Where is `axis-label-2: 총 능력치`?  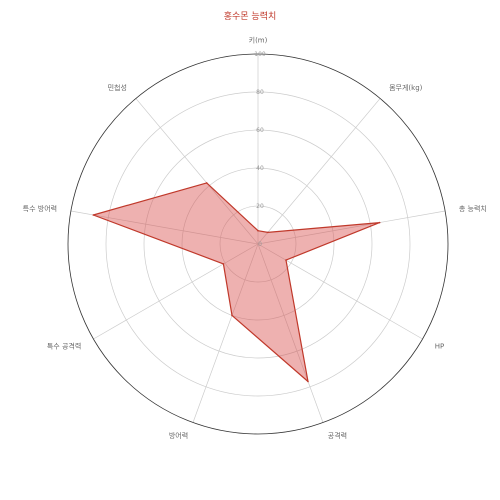 axis-label-2: 총 능력치 is located at coordinates (473, 208).